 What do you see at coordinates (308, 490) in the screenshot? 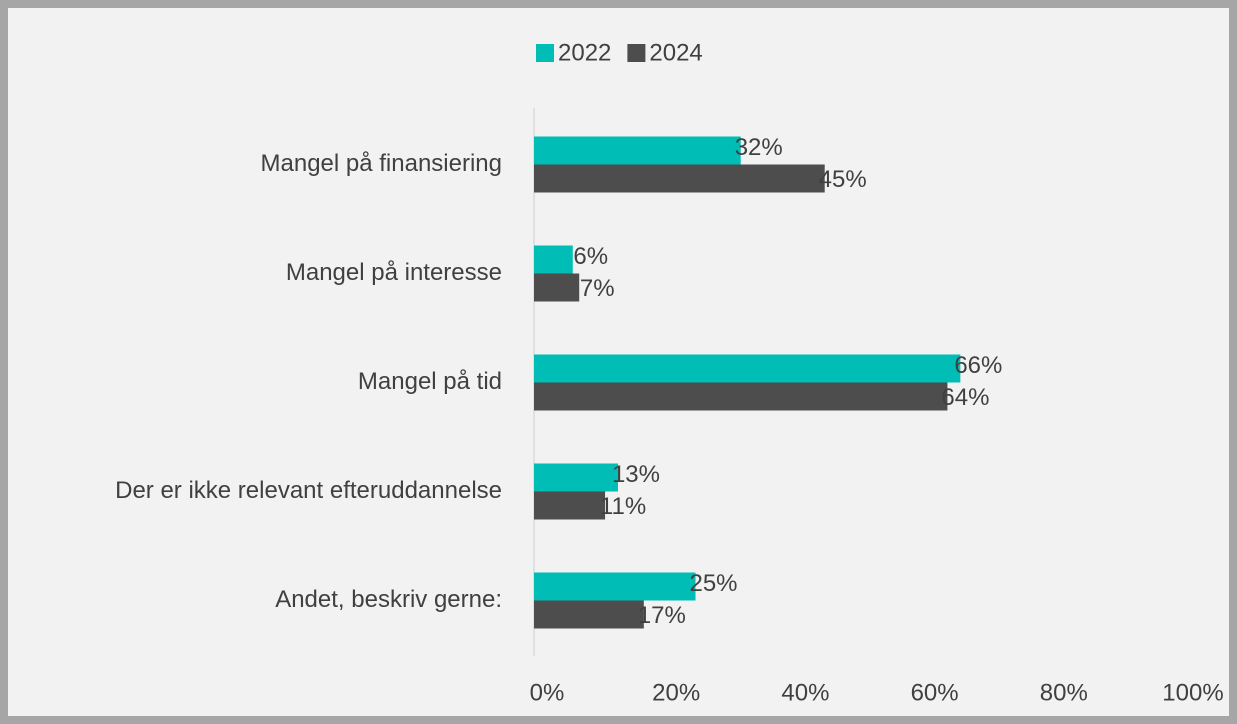
I see `y-tick-label: Der er ikke relevant efteruddannelse` at bounding box center [308, 490].